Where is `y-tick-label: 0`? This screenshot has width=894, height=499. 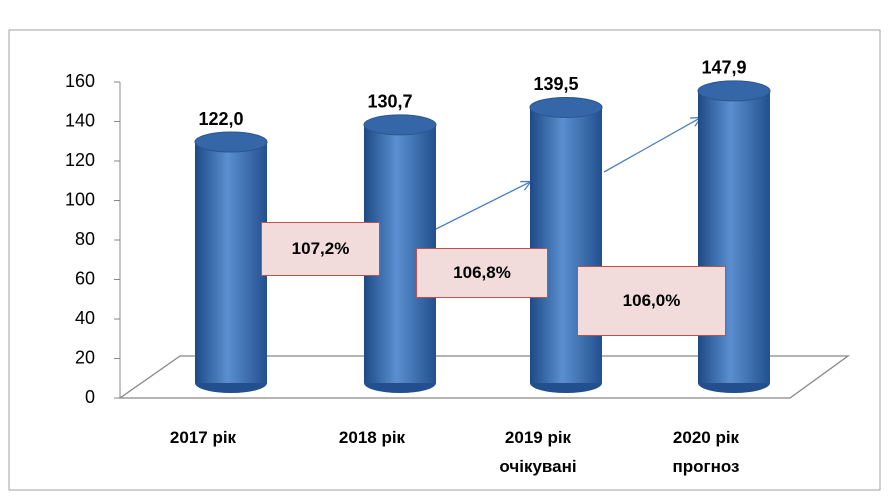 y-tick-label: 0 is located at coordinates (90, 397).